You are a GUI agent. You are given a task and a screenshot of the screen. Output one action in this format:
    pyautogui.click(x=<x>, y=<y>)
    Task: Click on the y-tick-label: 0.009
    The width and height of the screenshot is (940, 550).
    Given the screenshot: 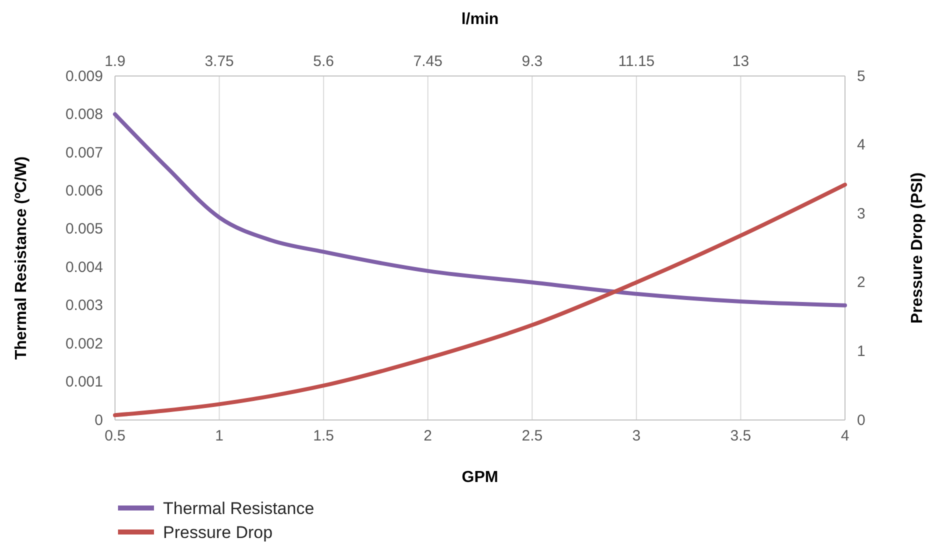 What is the action you would take?
    pyautogui.click(x=84, y=76)
    